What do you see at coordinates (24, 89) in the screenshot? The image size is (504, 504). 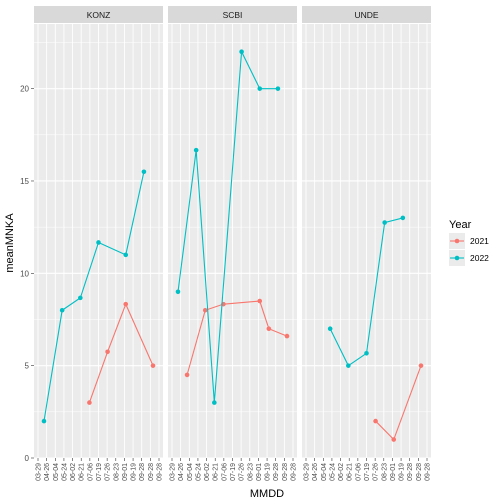 I see `y-tick-label: 20` at bounding box center [24, 89].